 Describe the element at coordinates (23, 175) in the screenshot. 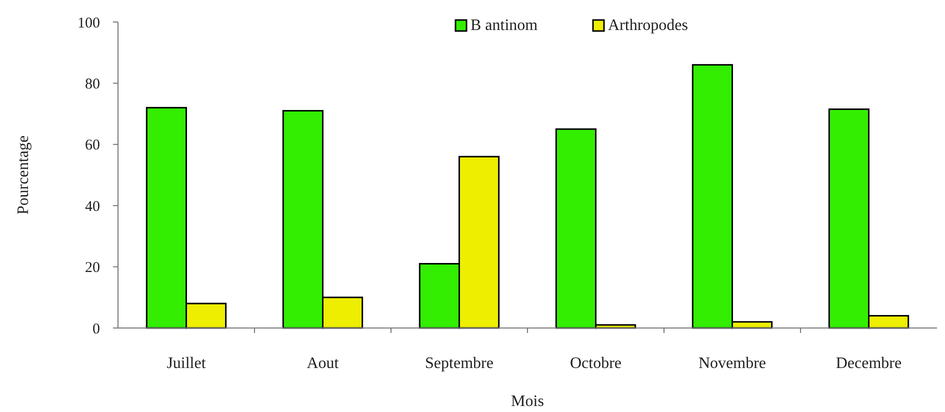

I see `y-axis-title: Pourcentage` at that location.